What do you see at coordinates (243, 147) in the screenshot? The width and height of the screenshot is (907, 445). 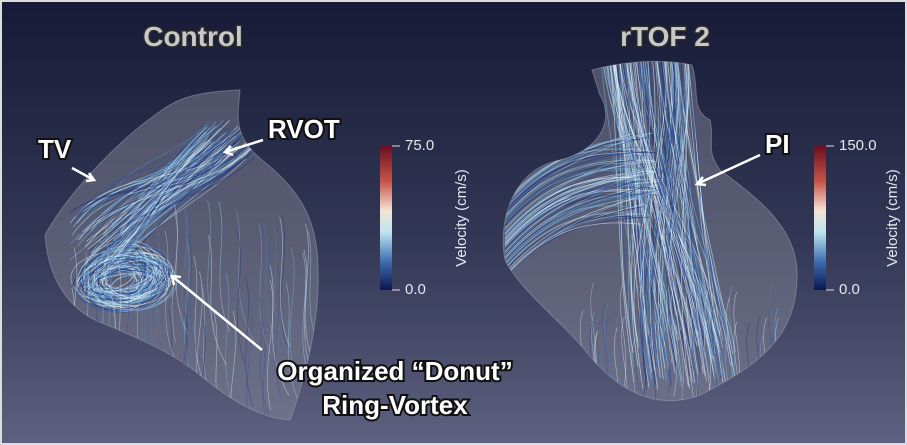 I see `arrow` at bounding box center [243, 147].